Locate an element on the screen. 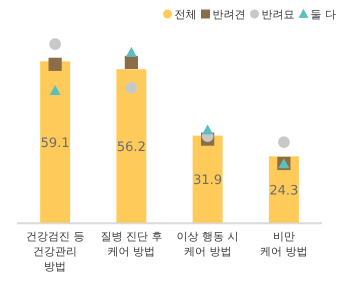 The width and height of the screenshot is (362, 288). x-tick-label: 건강검진 등 건강관리 방법 is located at coordinates (55, 251).